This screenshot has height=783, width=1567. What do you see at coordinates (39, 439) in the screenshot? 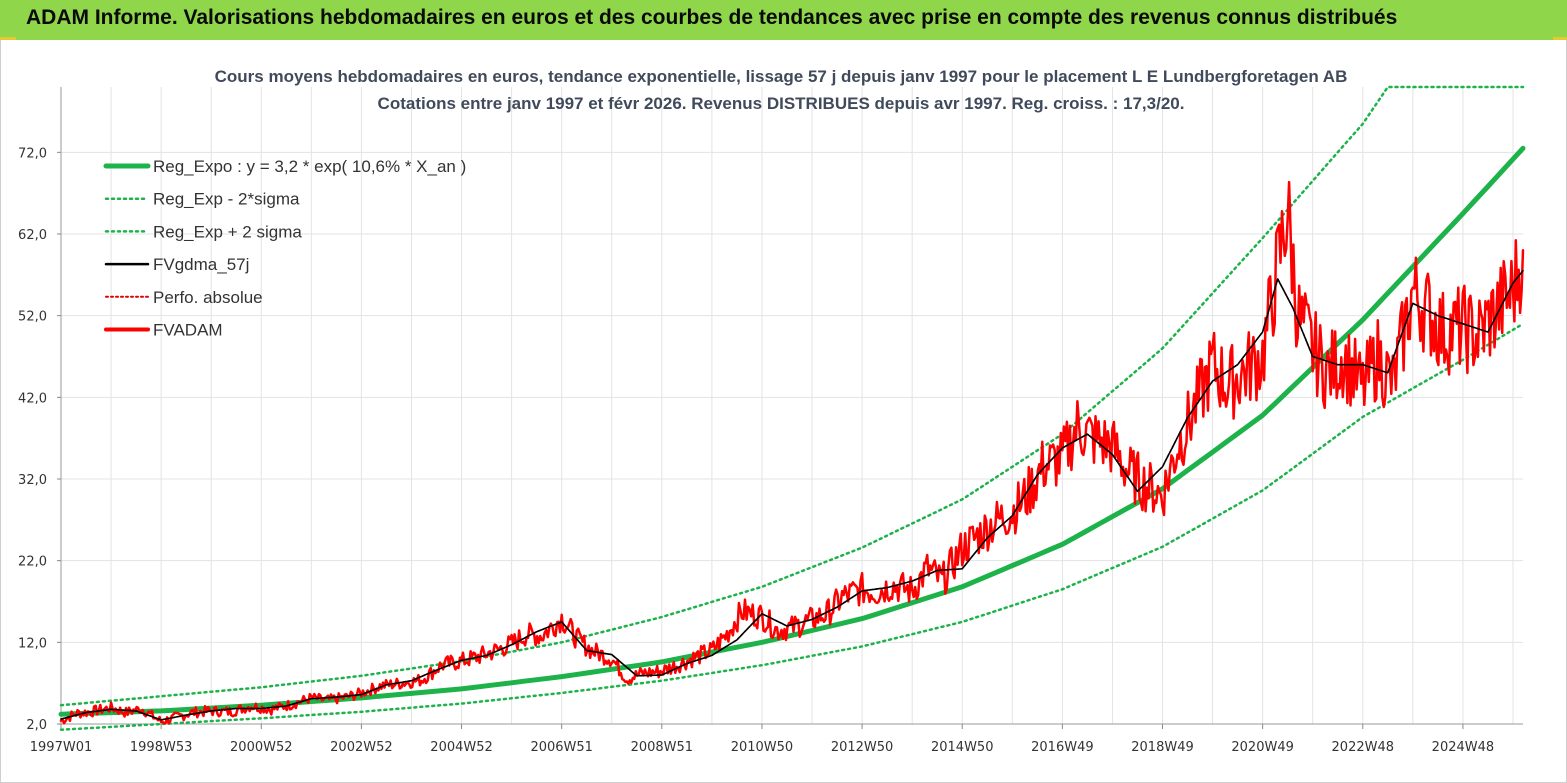
I see `y-axis-ticks: 2,0 12,0 22,0 32,0 42,0 52,0 62,0 72,0` at bounding box center [39, 439].